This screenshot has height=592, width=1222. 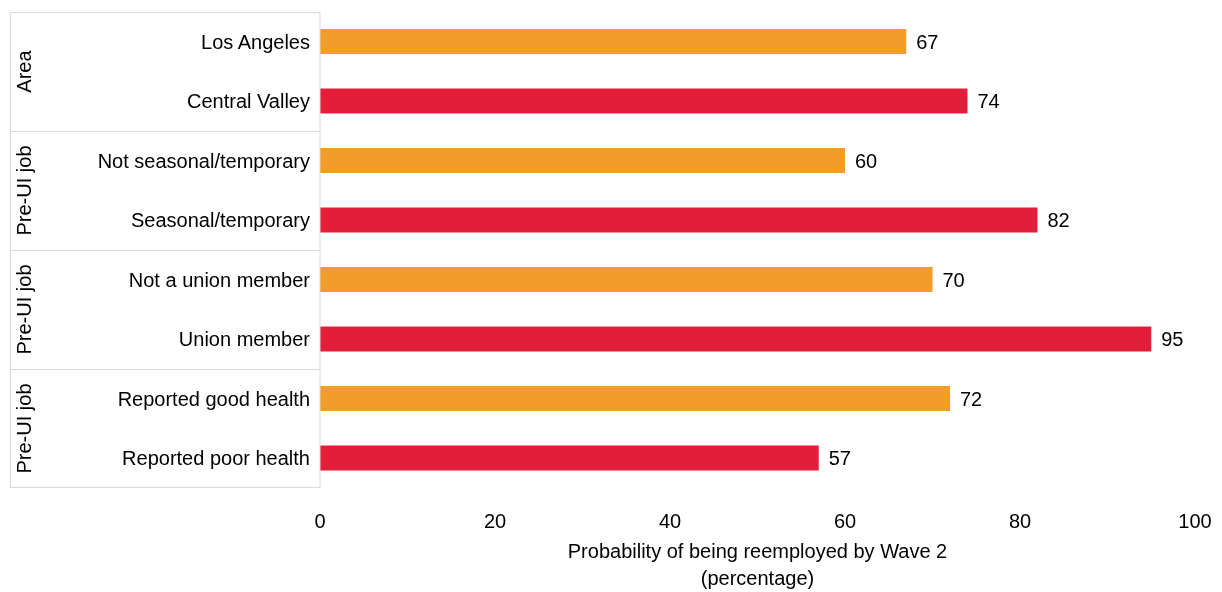 I want to click on y-tick-label: Reported good health, so click(x=213, y=398).